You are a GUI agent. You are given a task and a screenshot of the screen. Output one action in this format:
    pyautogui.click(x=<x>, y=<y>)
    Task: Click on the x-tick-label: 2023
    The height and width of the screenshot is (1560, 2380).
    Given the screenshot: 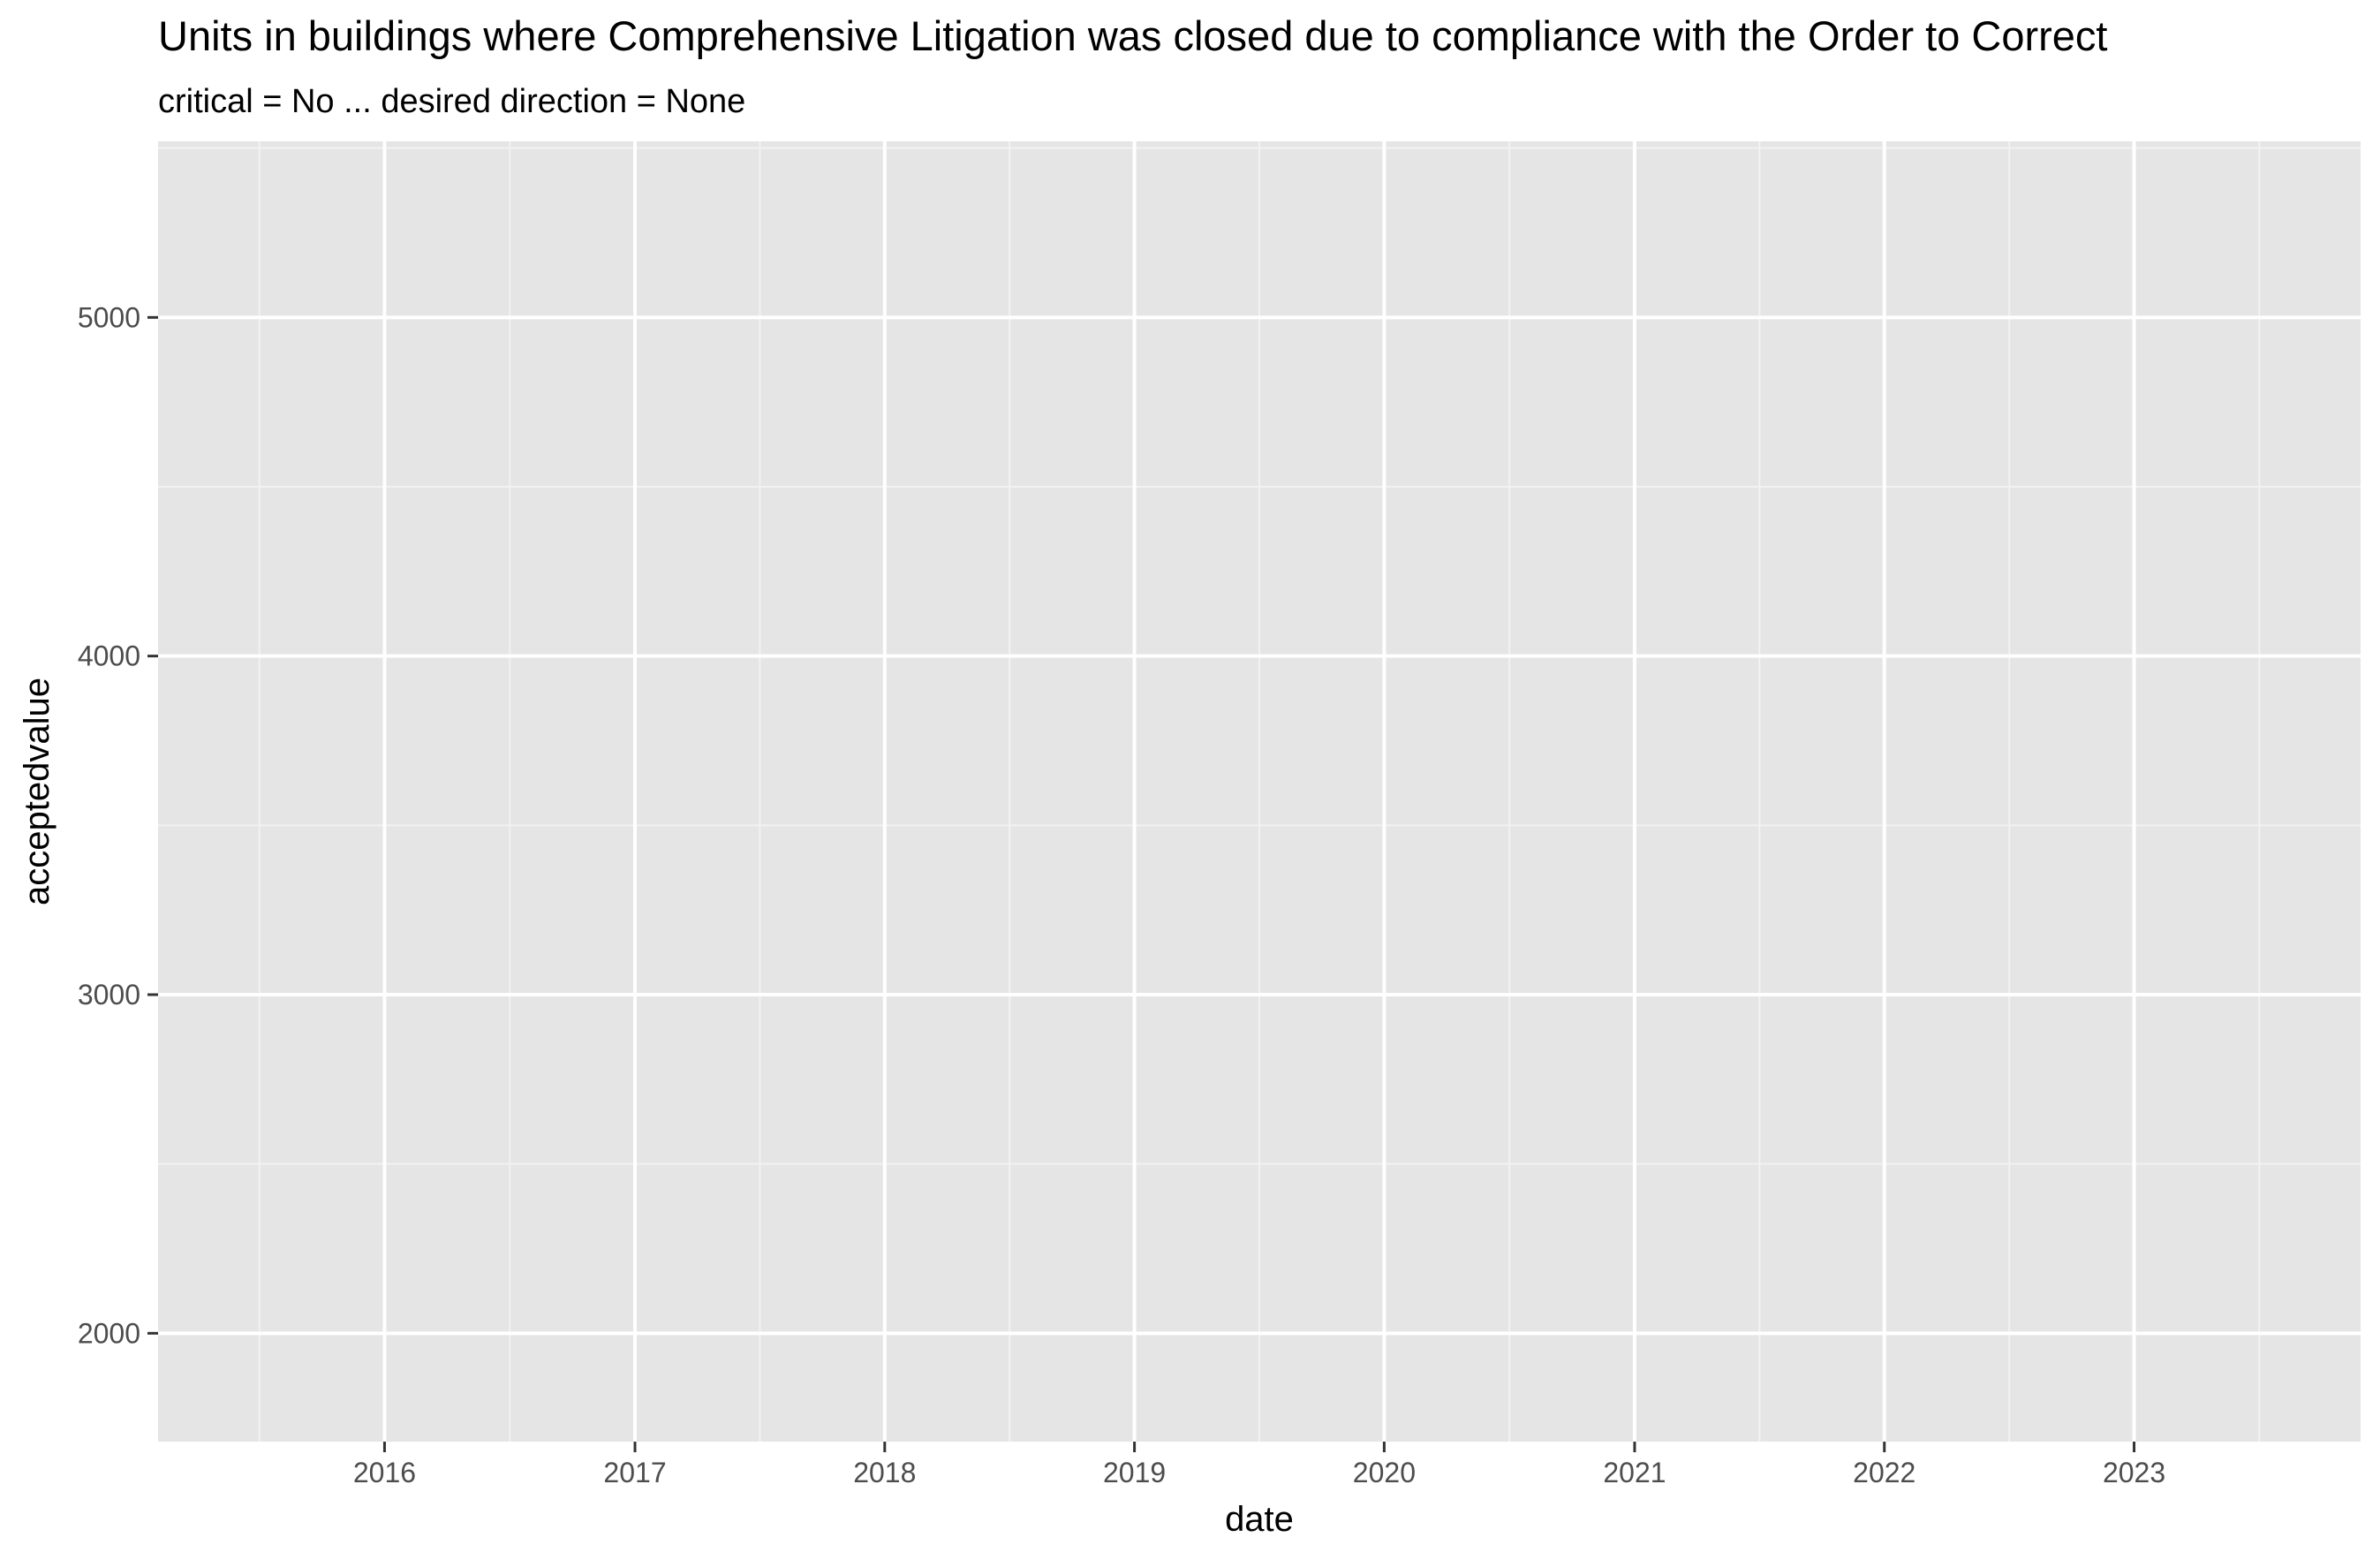 What is the action you would take?
    pyautogui.click(x=2134, y=1472)
    